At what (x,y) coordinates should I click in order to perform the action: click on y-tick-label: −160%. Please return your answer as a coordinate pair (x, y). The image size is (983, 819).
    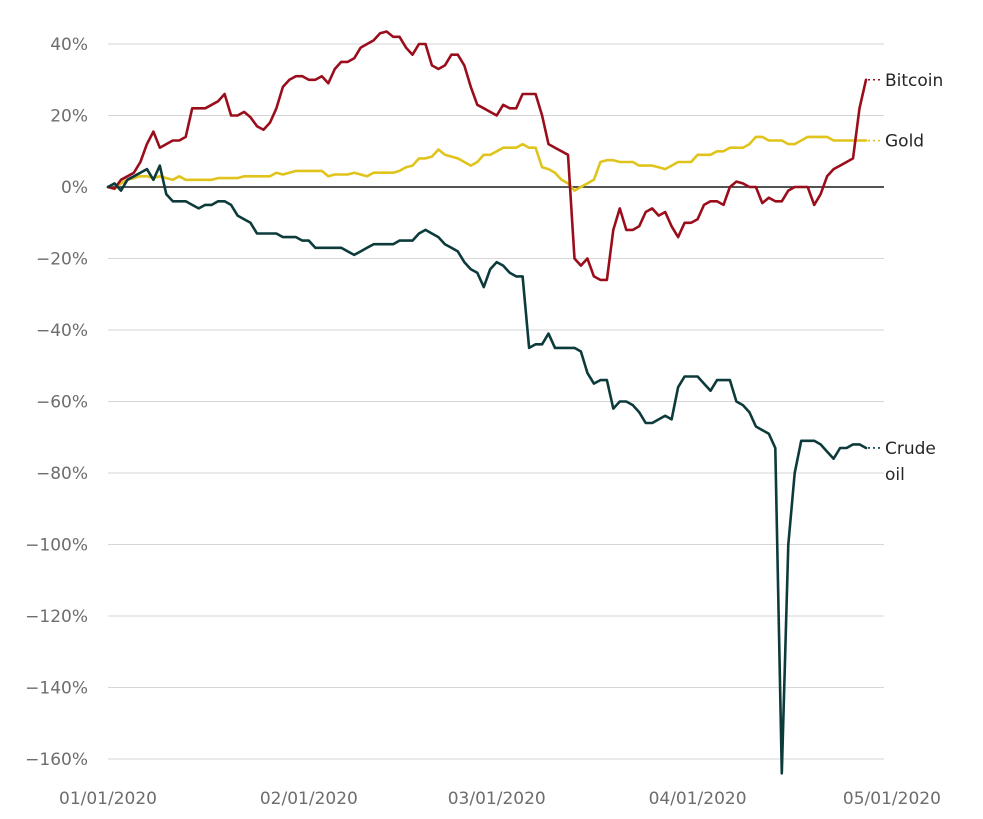
    Looking at the image, I should click on (56, 760).